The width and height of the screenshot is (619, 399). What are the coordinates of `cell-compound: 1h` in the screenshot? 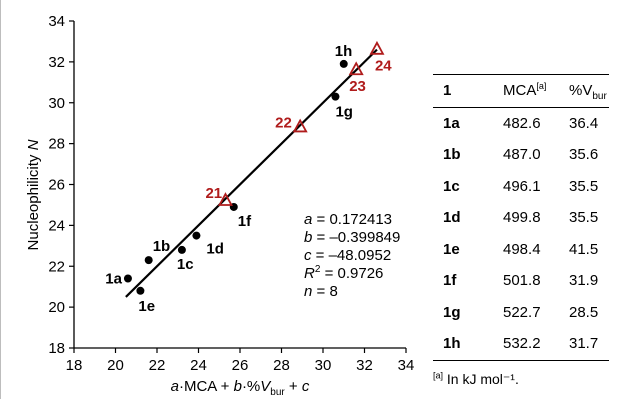 It's located at (452, 344).